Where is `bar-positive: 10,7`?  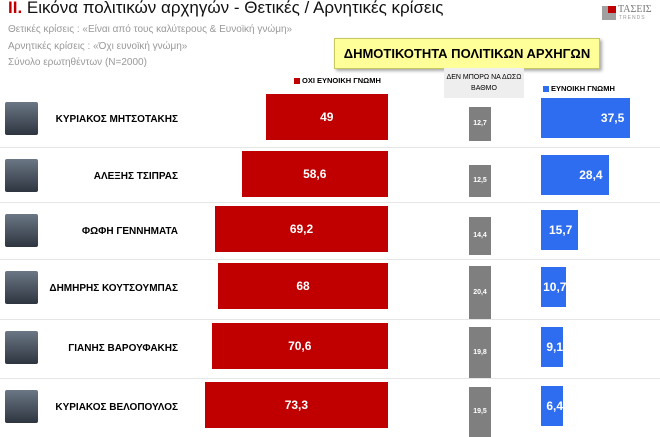
bar-positive: 10,7 is located at coordinates (554, 287).